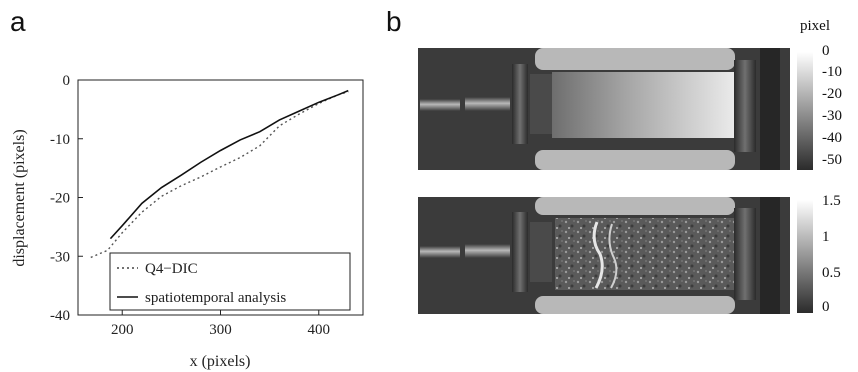 The image size is (858, 372). Describe the element at coordinates (831, 273) in the screenshot. I see `colorbar-tick: 0.5` at that location.